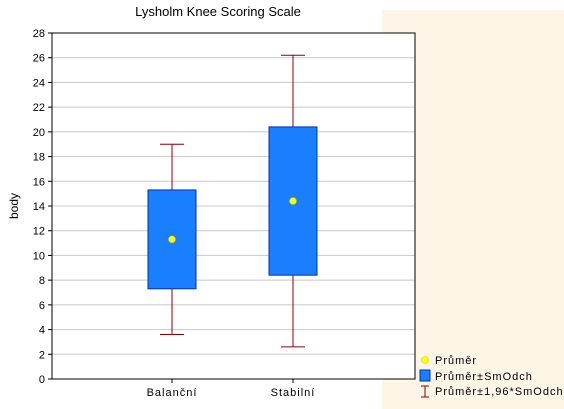 The width and height of the screenshot is (564, 409). Describe the element at coordinates (42, 331) in the screenshot. I see `y-tick-label: 4` at that location.